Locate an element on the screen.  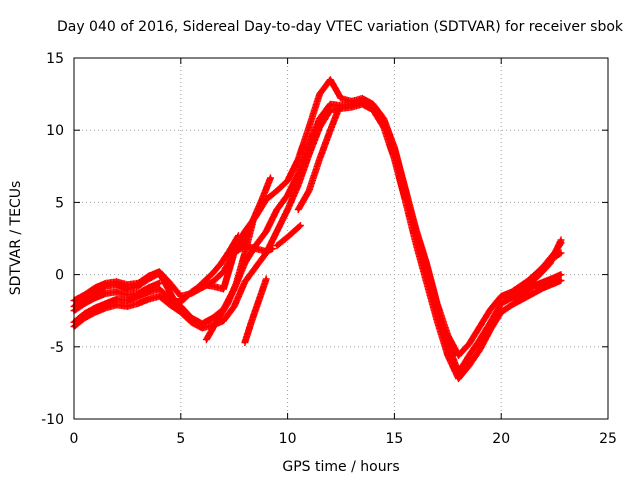
y-tick-label: 15 is located at coordinates (55, 59).